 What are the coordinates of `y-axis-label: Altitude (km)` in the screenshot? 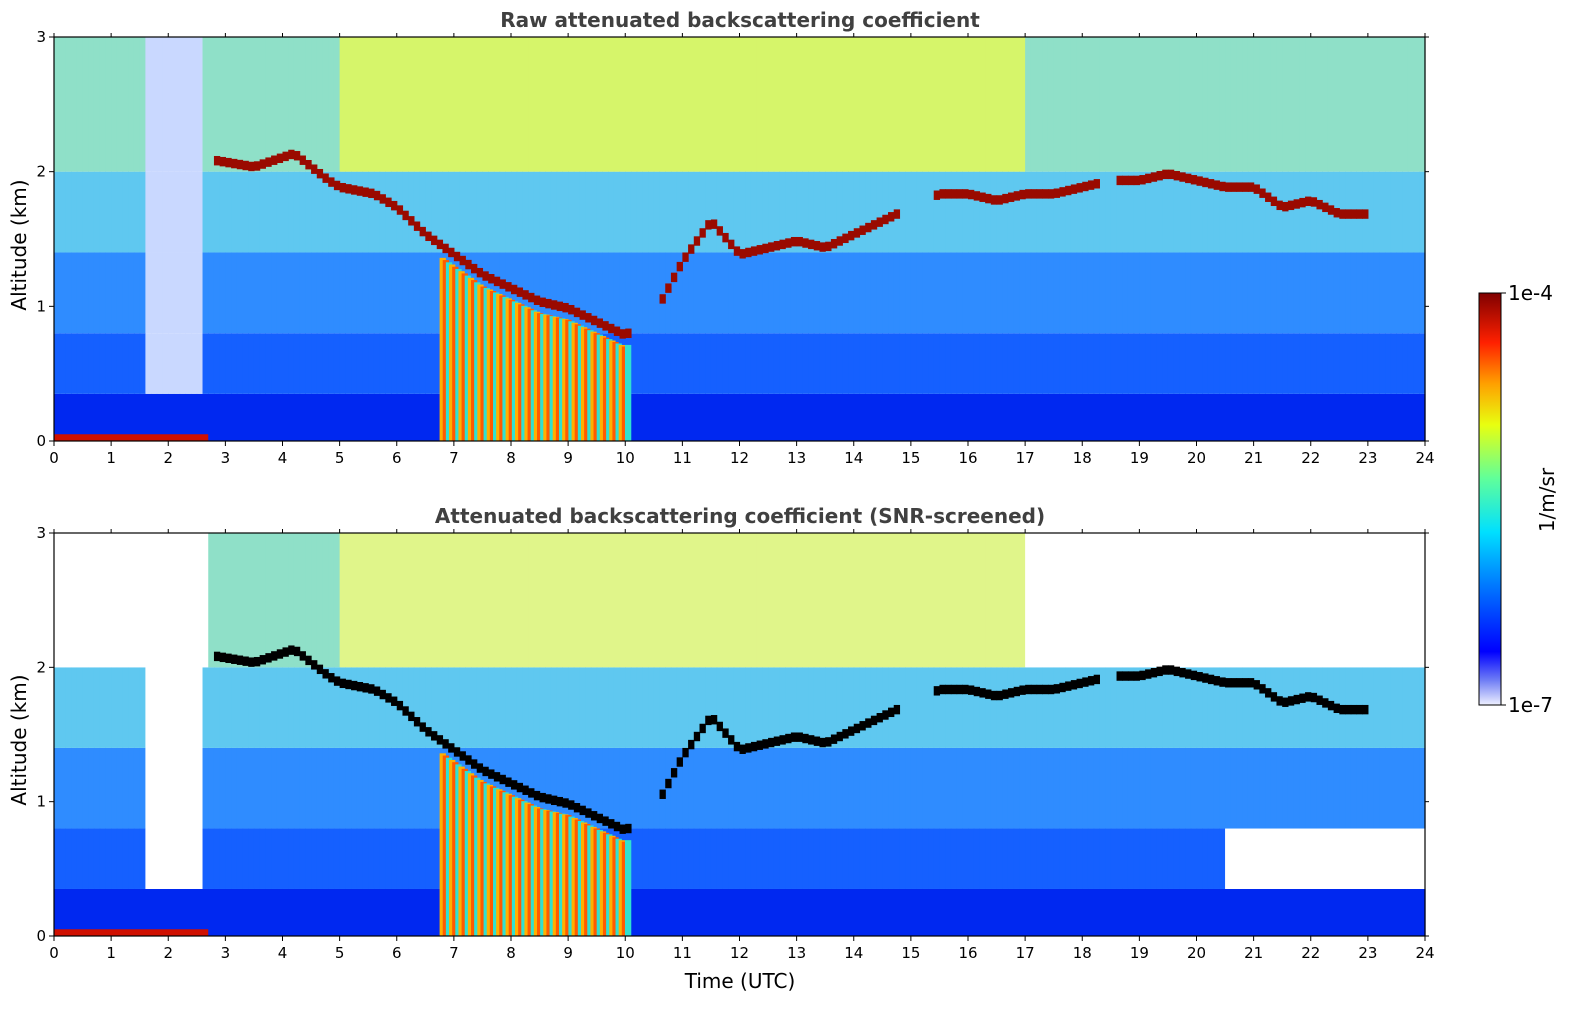 It's located at (19, 244).